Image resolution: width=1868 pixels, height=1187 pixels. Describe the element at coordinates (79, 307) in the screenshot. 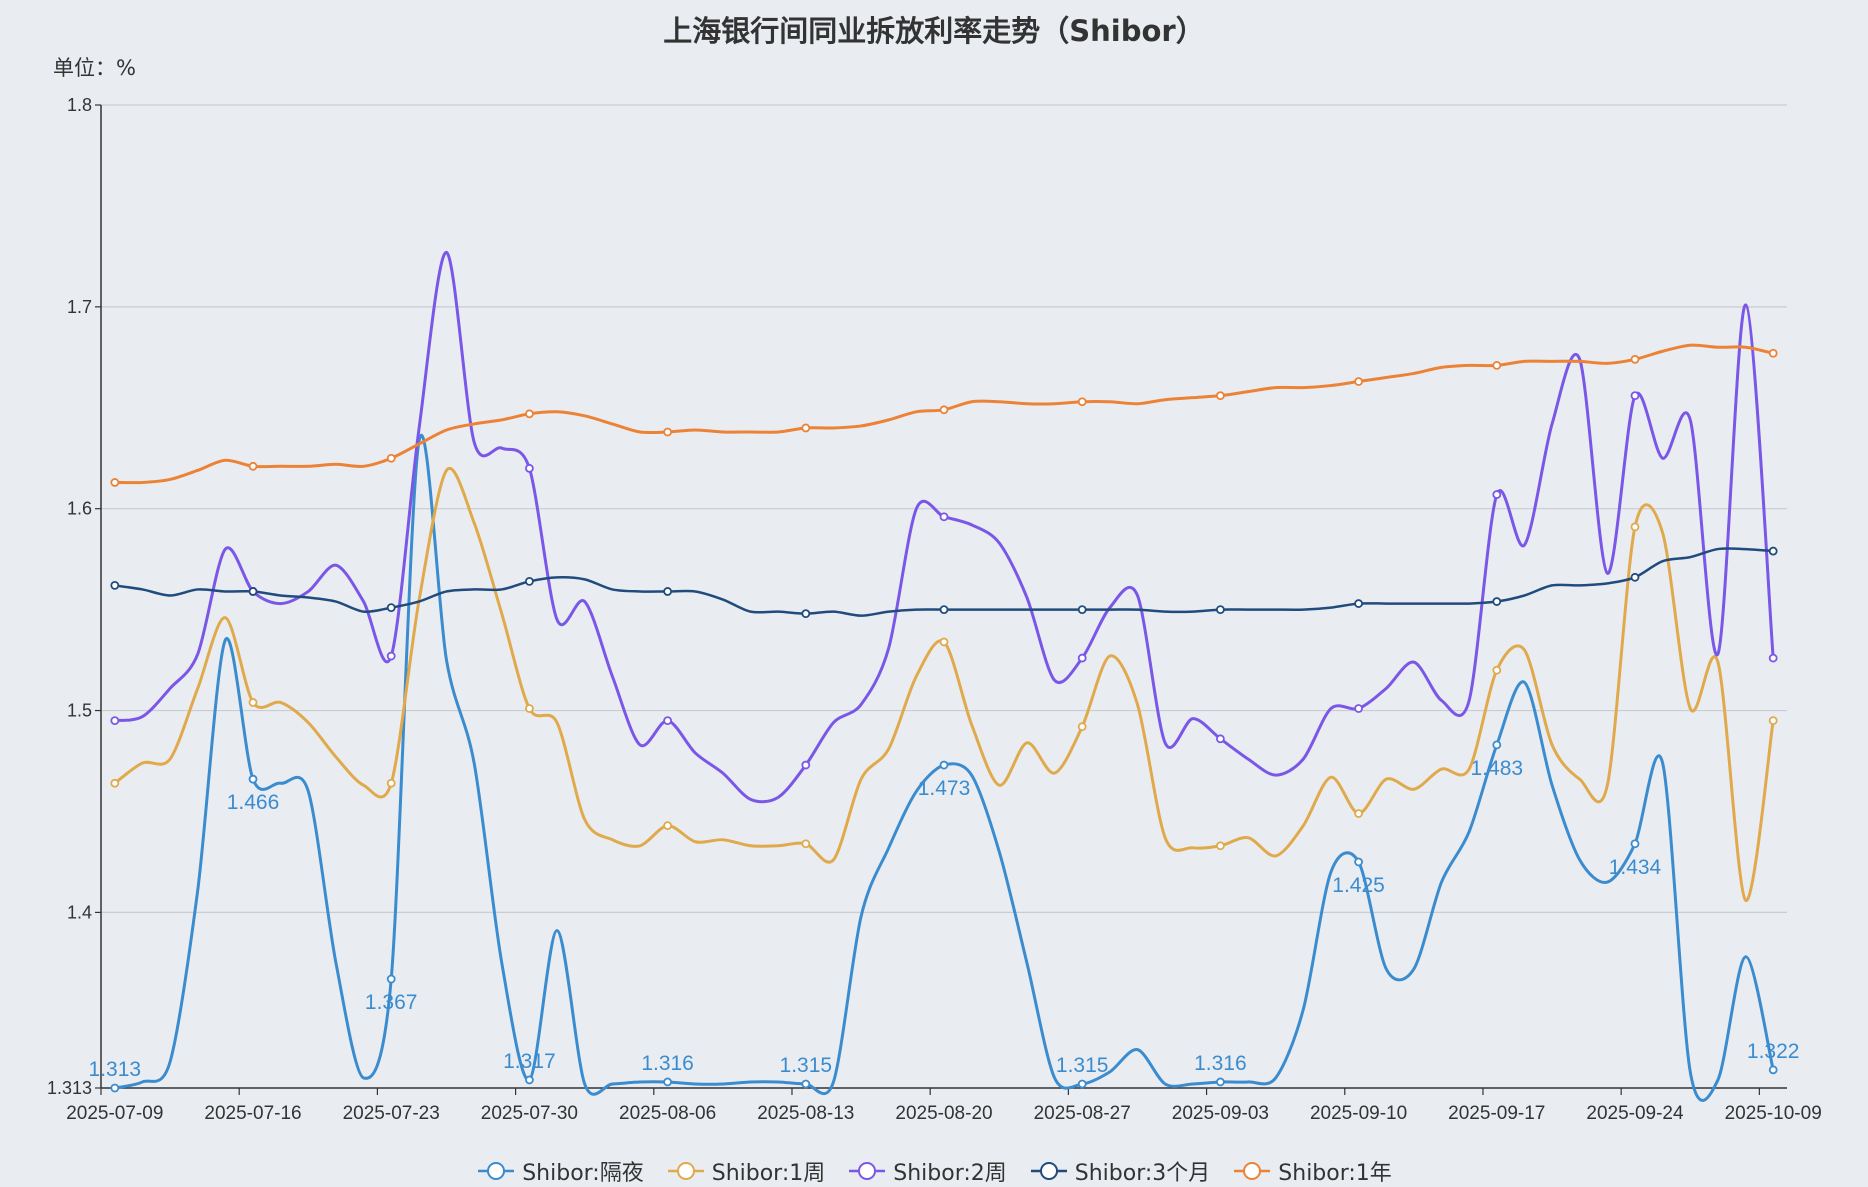

I see `y-tick-label: 1.7` at that location.